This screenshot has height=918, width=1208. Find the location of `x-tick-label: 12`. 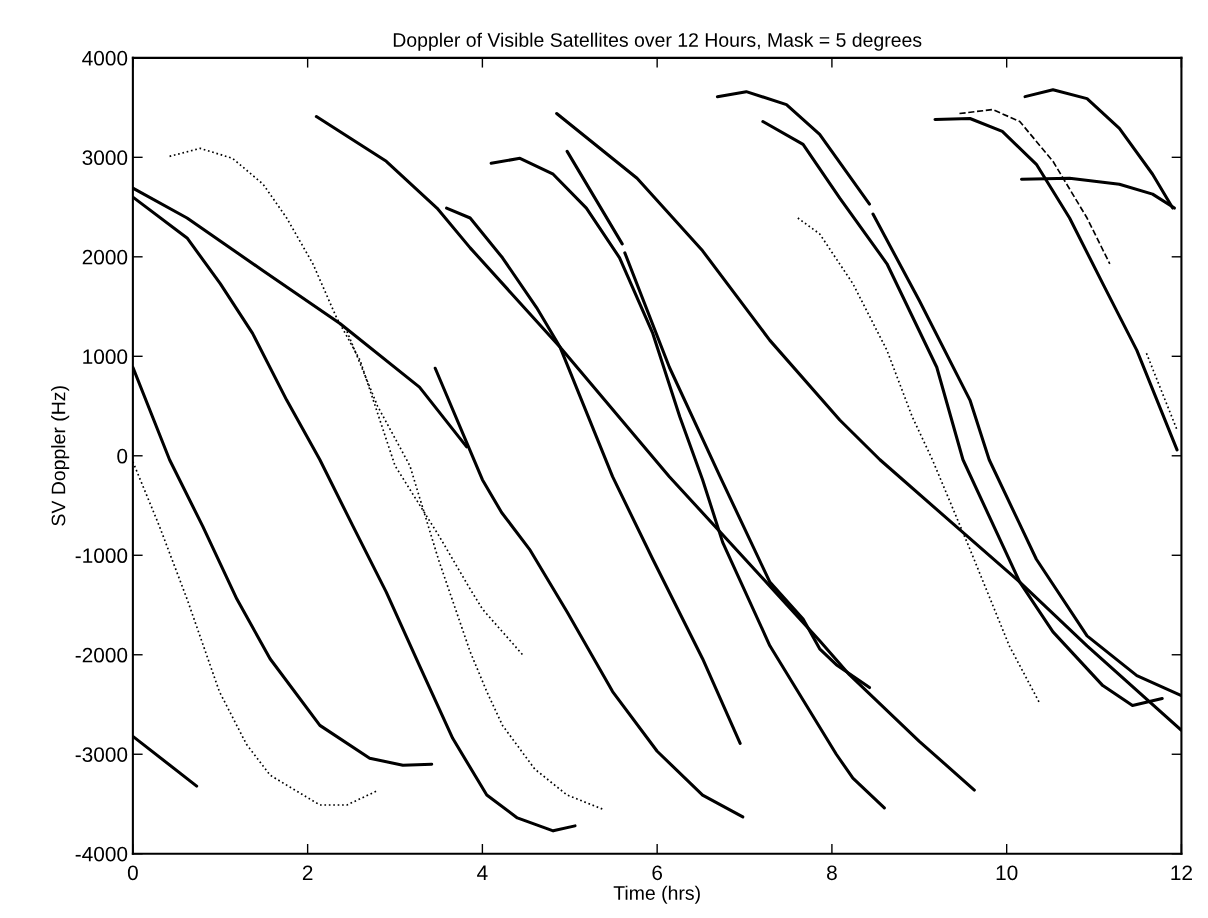

x-tick-label: 12 is located at coordinates (1181, 872).